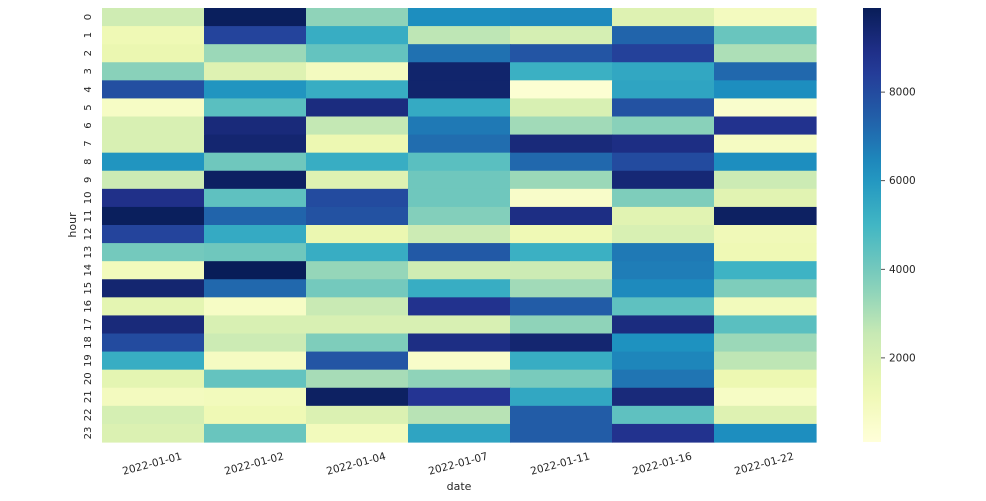 The height and width of the screenshot is (501, 986). What do you see at coordinates (88, 270) in the screenshot?
I see `y-tick-label: 14` at bounding box center [88, 270].